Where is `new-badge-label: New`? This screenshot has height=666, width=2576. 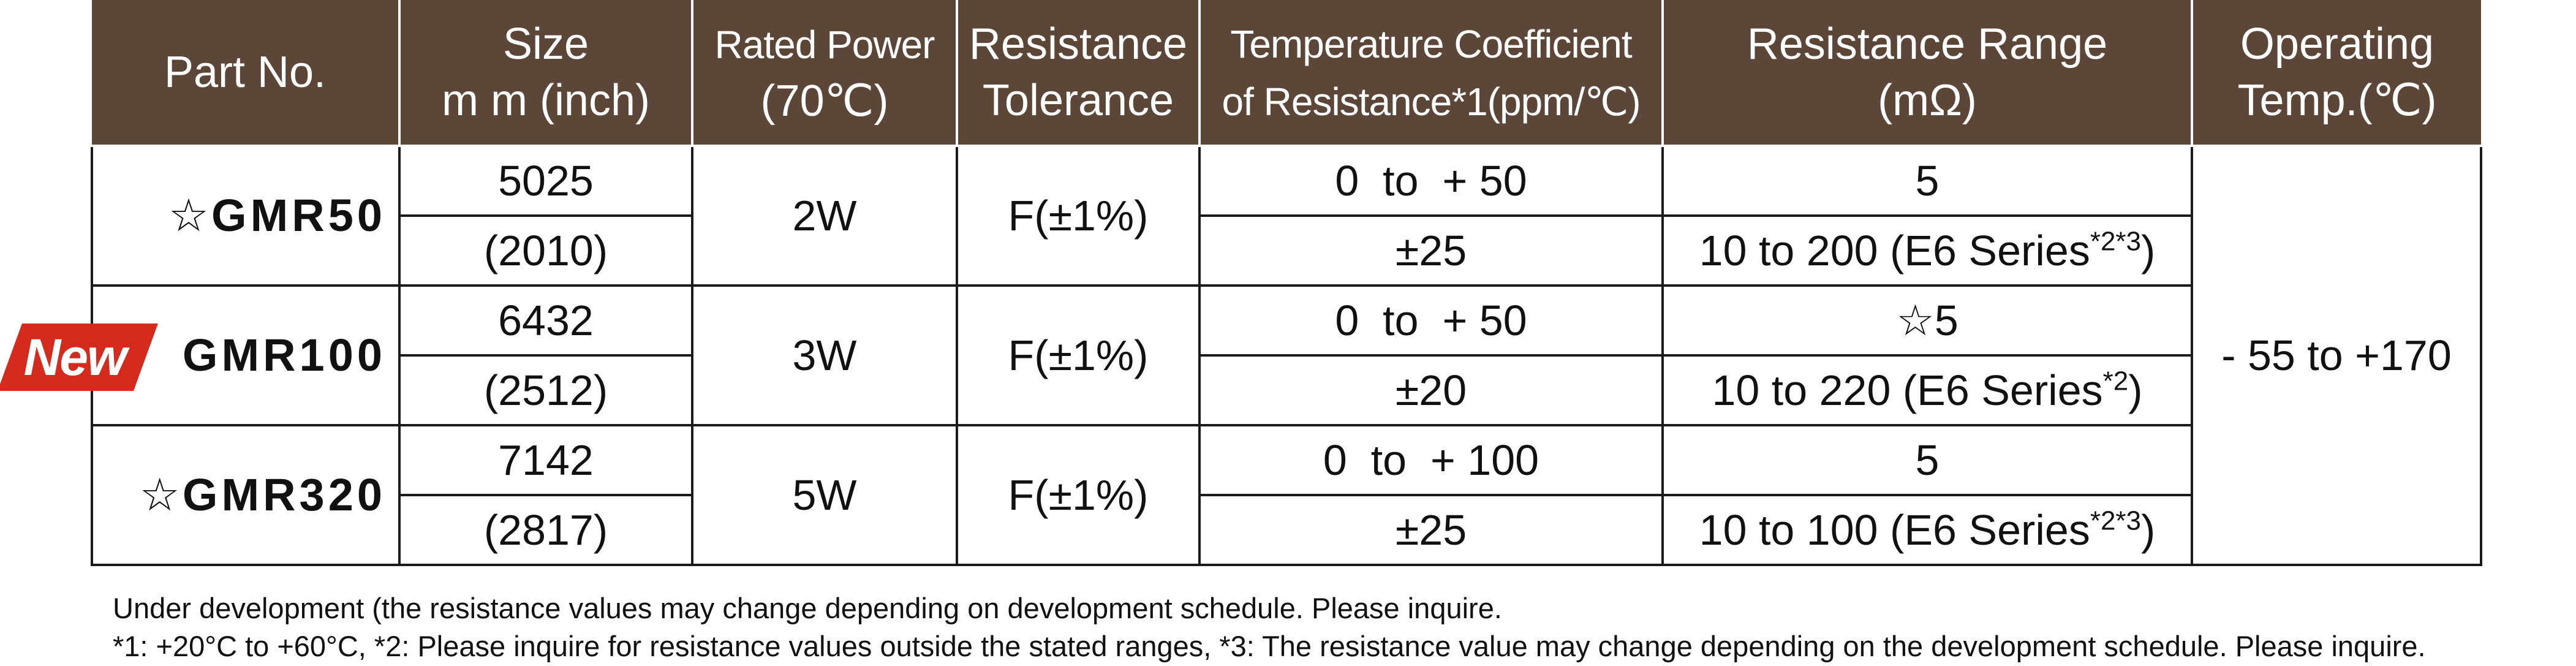
new-badge-label: New is located at coordinates (77, 357).